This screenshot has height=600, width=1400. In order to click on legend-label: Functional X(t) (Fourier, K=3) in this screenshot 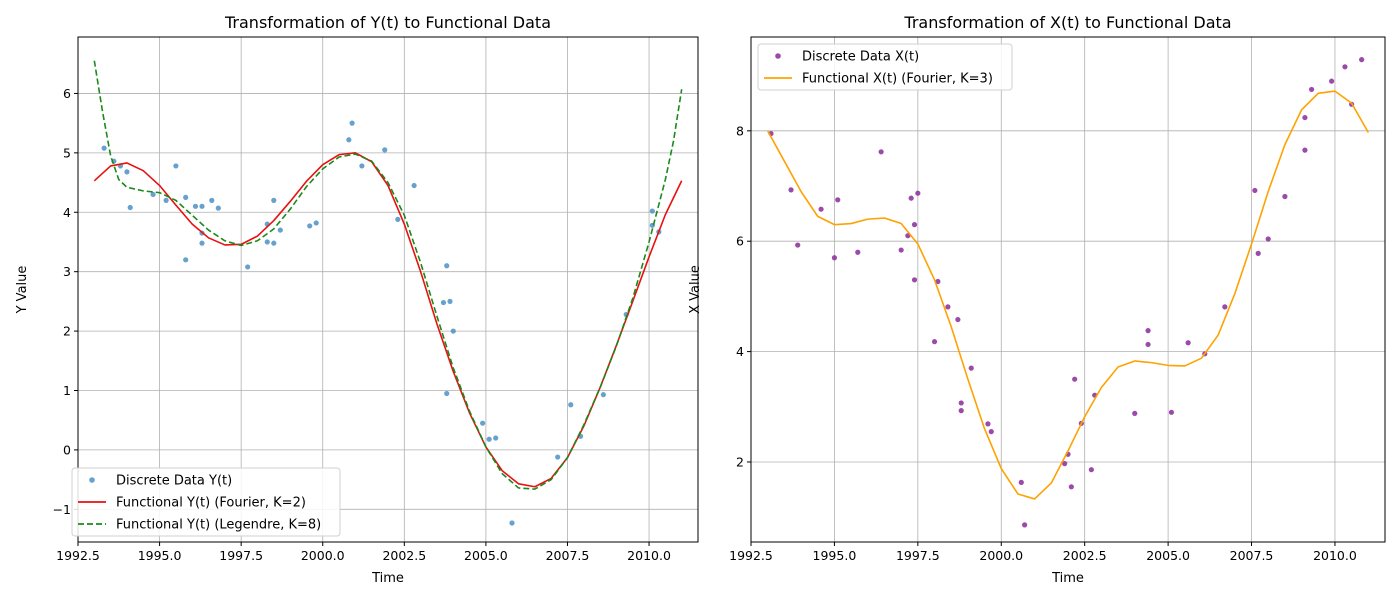, I will do `click(897, 79)`.